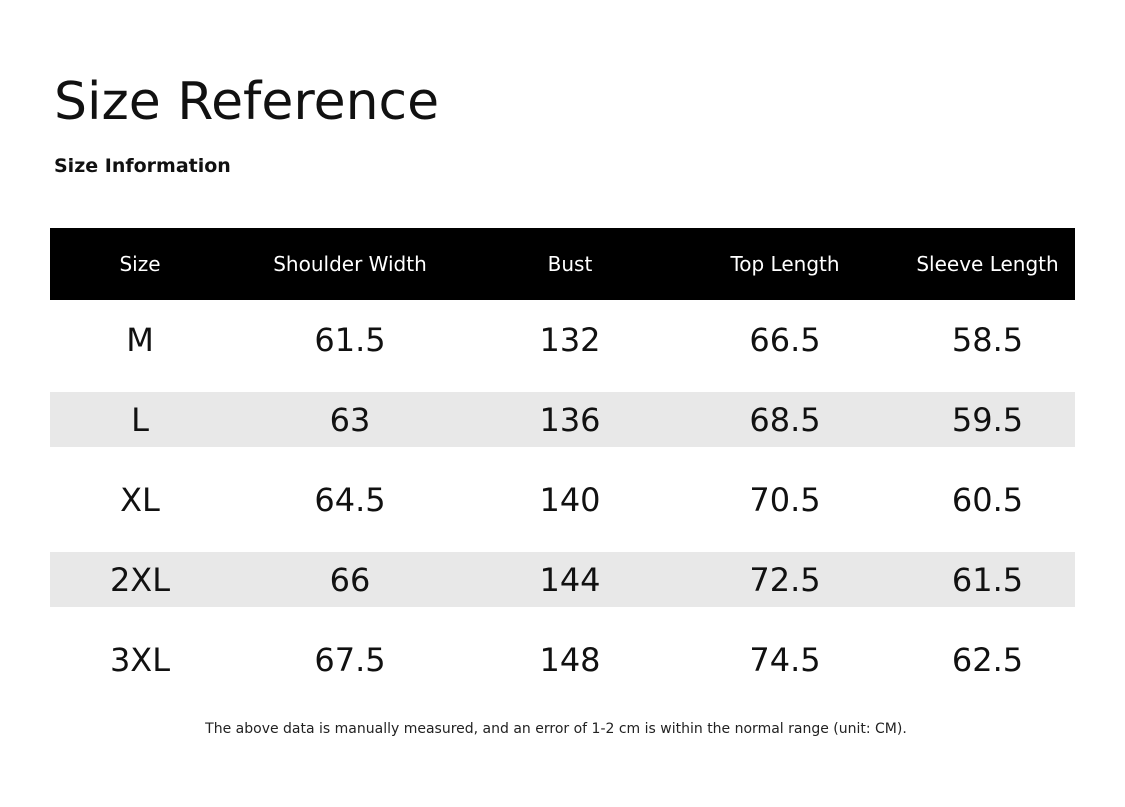 The width and height of the screenshot is (1125, 807). I want to click on column-header: Sleeve Length, so click(987, 264).